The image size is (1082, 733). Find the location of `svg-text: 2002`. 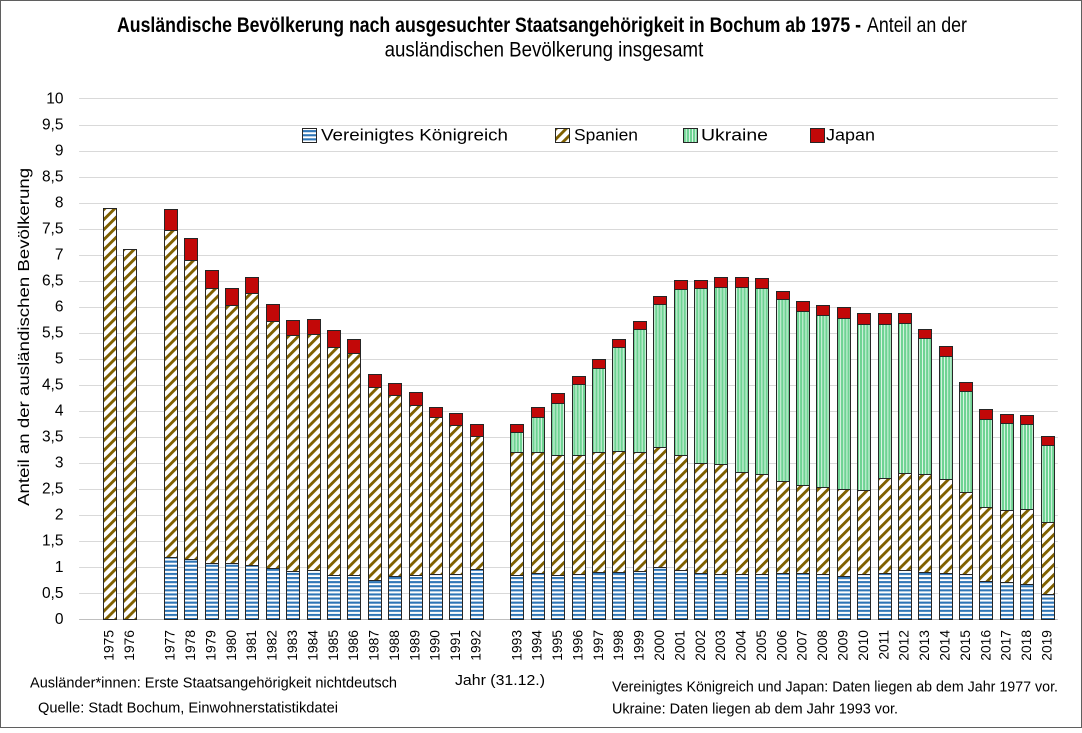

svg-text: 2002 is located at coordinates (700, 645).